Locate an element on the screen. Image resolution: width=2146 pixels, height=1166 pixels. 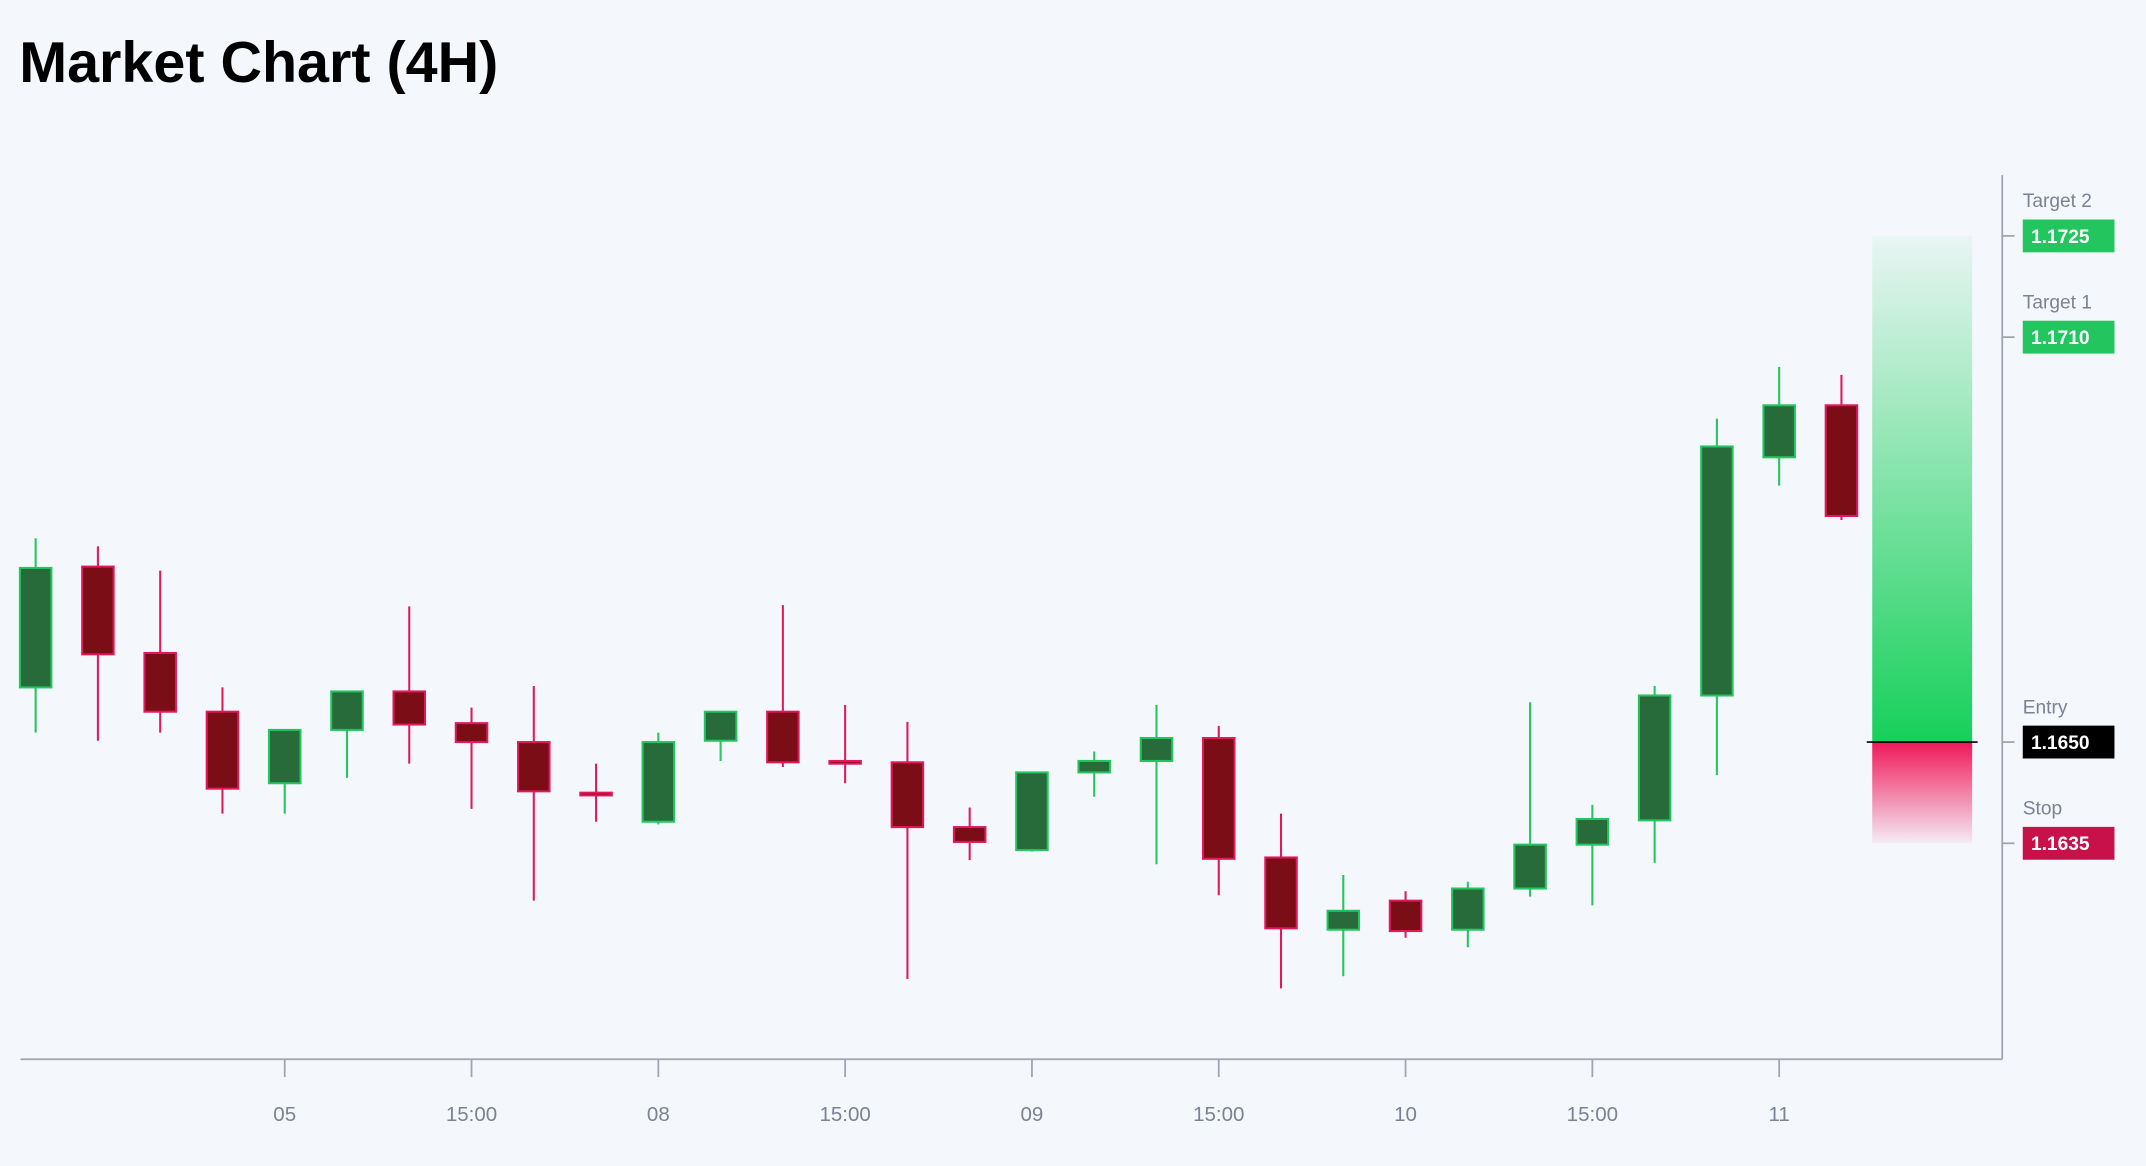
loss-zone is located at coordinates (1922, 793).